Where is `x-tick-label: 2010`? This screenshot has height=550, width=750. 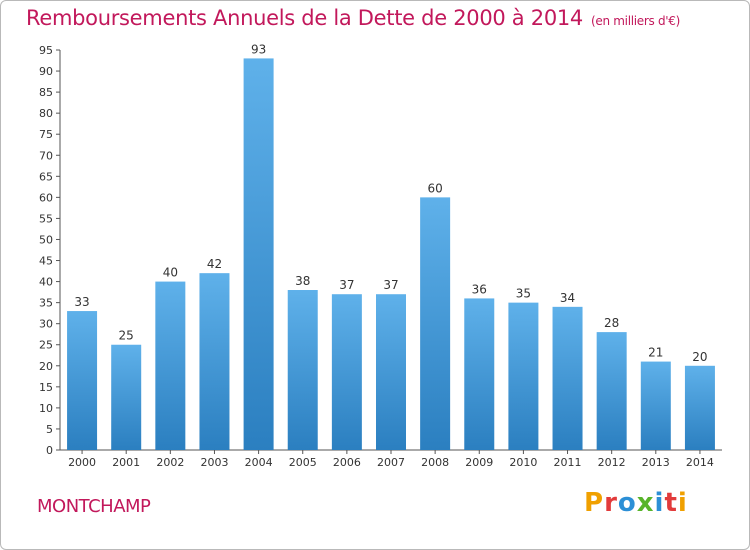
x-tick-label: 2010 is located at coordinates (523, 462).